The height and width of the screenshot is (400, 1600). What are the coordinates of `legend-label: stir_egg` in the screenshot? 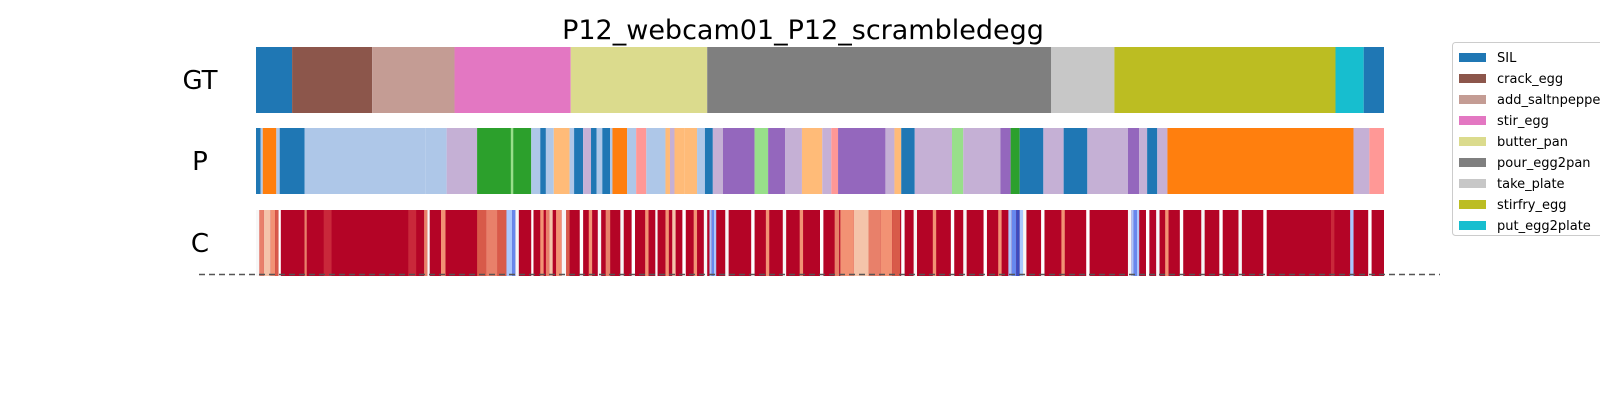 It's located at (1523, 121).